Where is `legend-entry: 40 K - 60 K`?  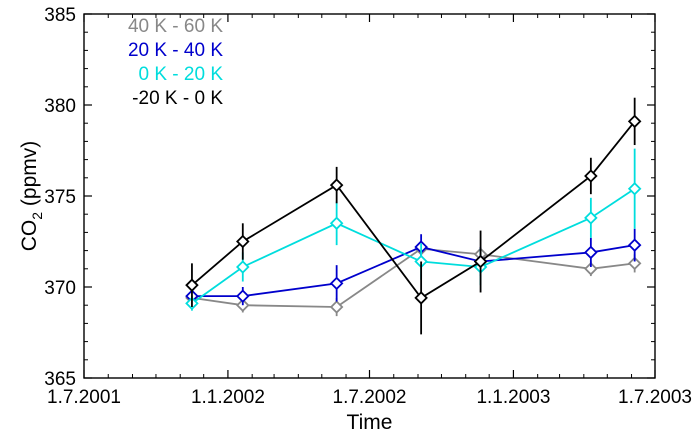
legend-entry: 40 K - 60 K is located at coordinates (175, 26).